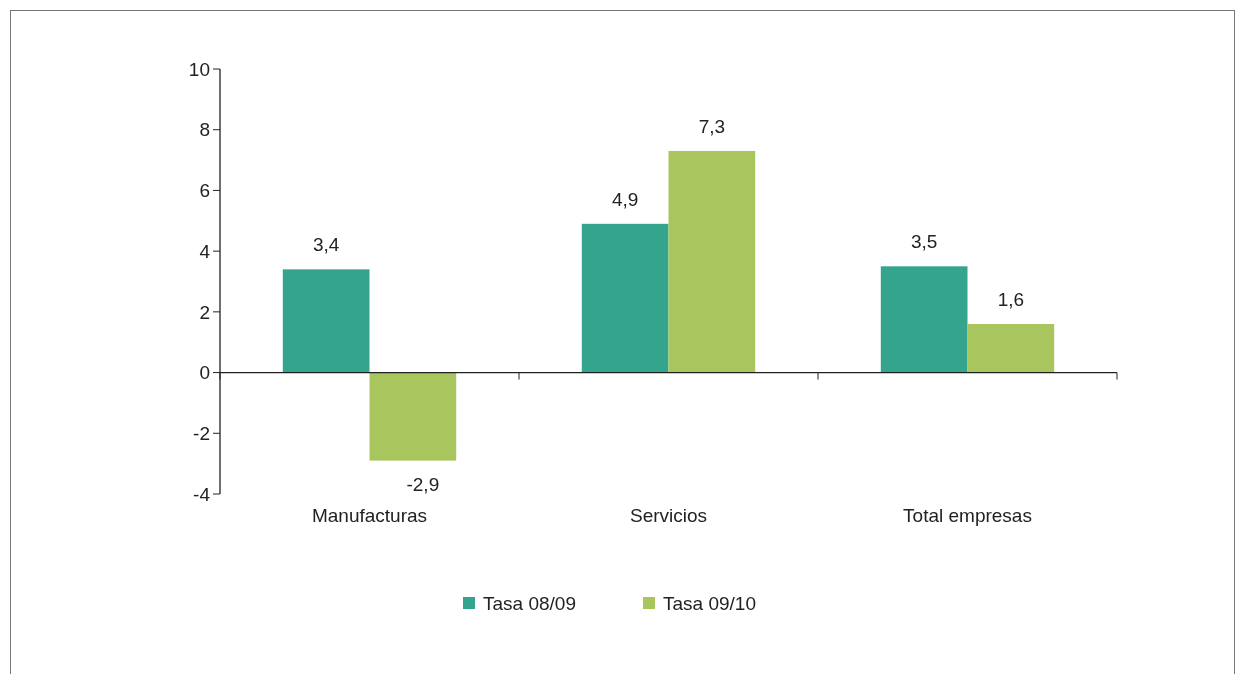 Image resolution: width=1246 pixels, height=674 pixels. Describe the element at coordinates (199, 69) in the screenshot. I see `y-tick-label: 10` at that location.